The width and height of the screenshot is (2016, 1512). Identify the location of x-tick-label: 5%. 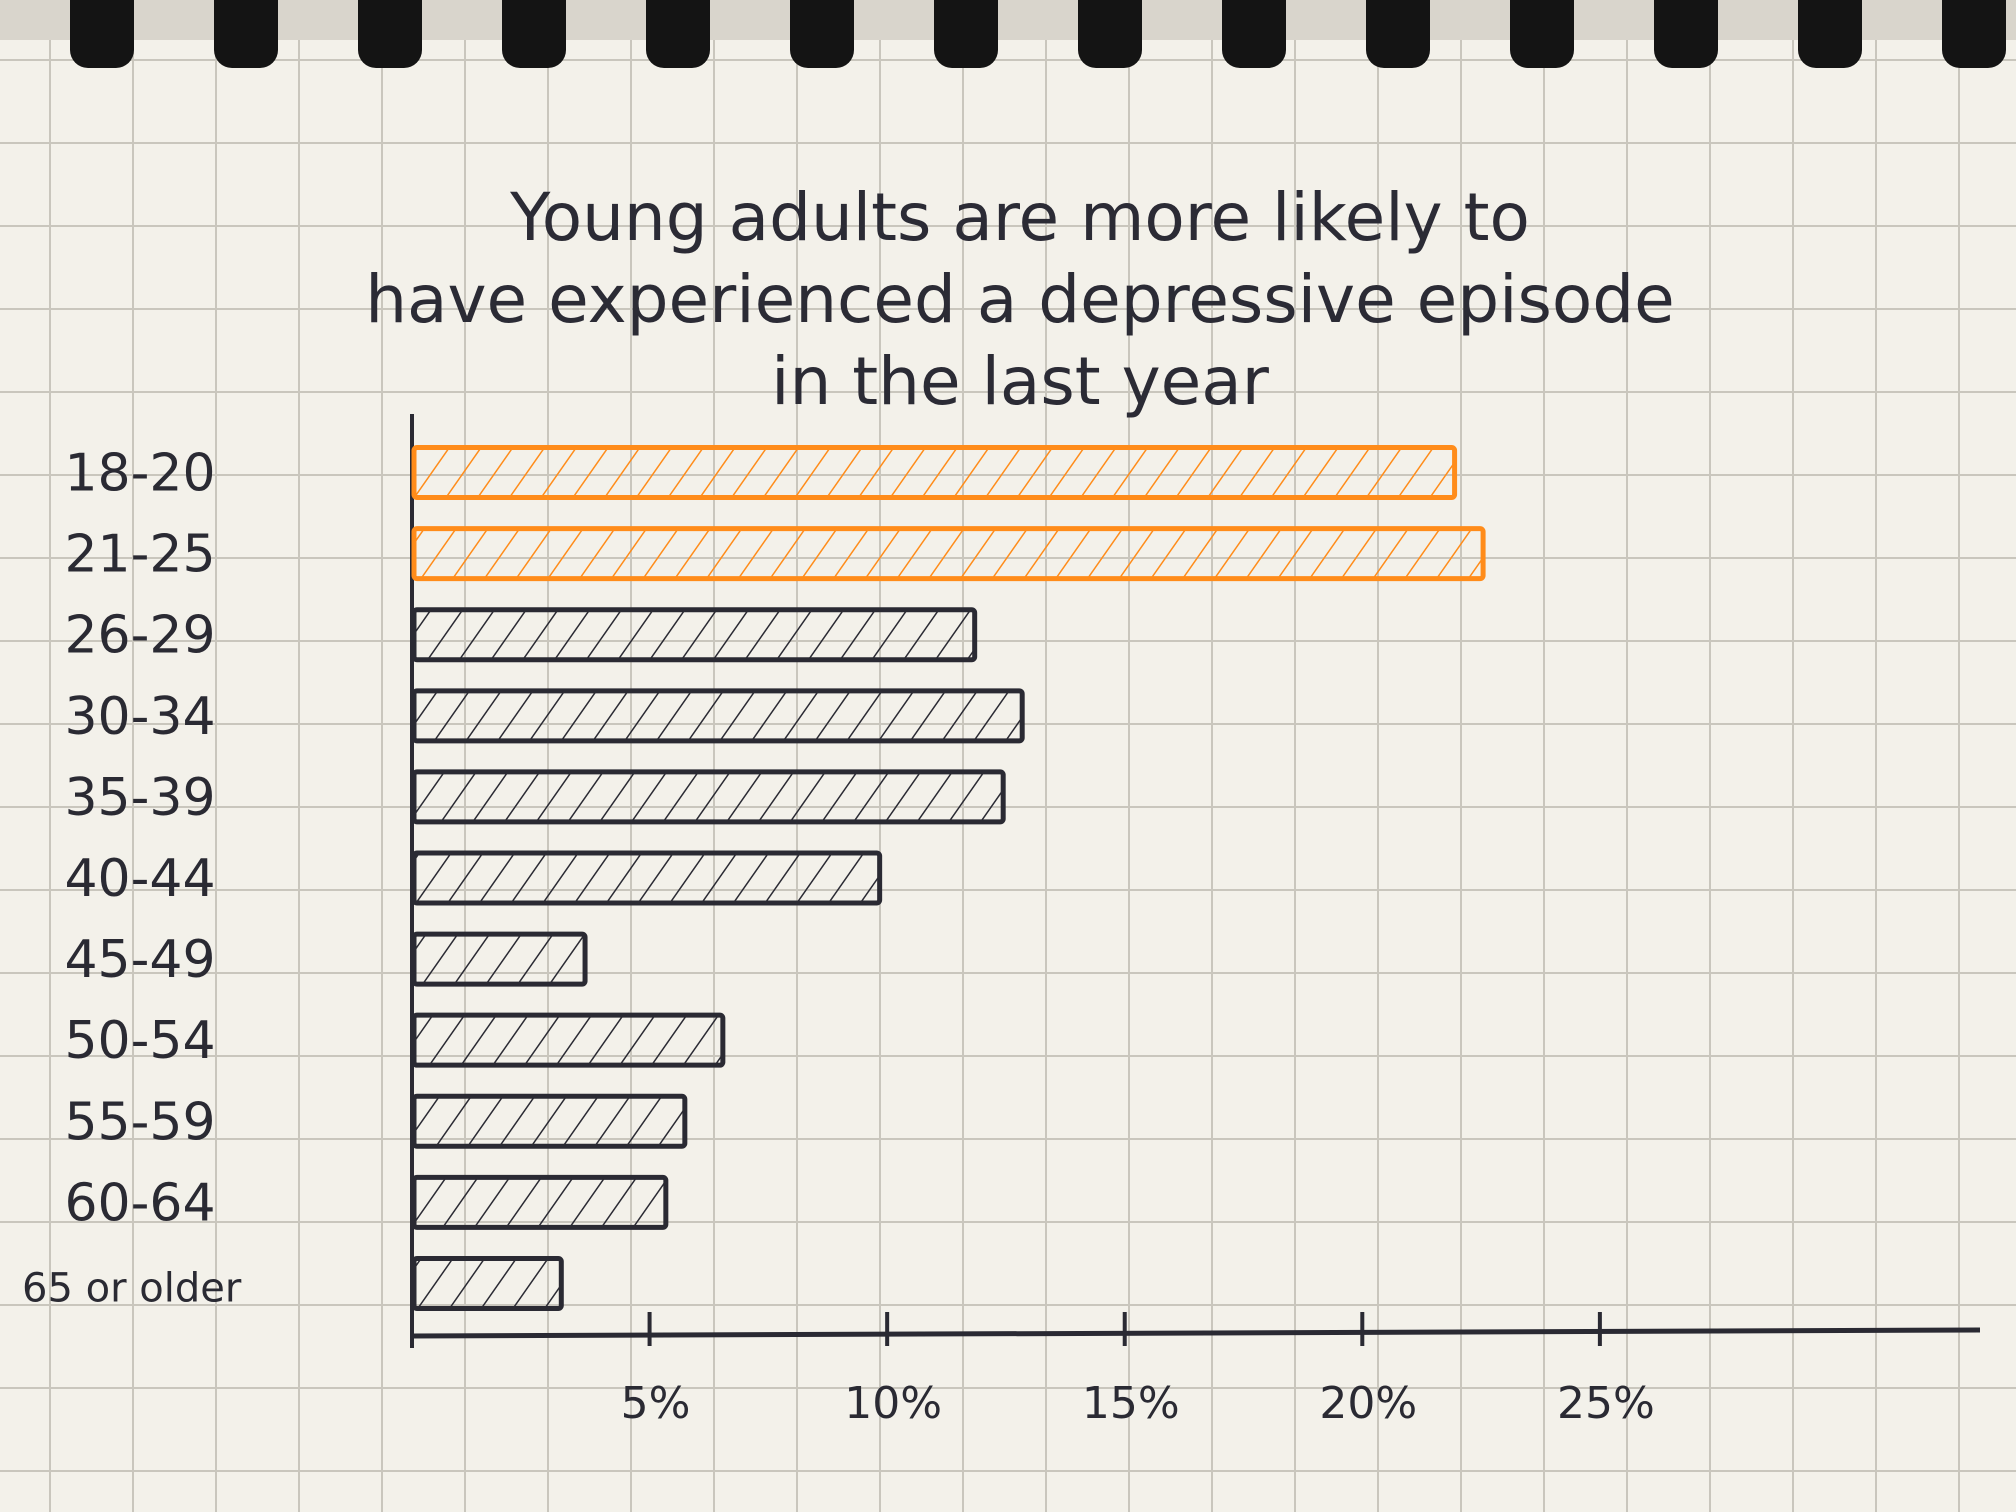
(656, 1403).